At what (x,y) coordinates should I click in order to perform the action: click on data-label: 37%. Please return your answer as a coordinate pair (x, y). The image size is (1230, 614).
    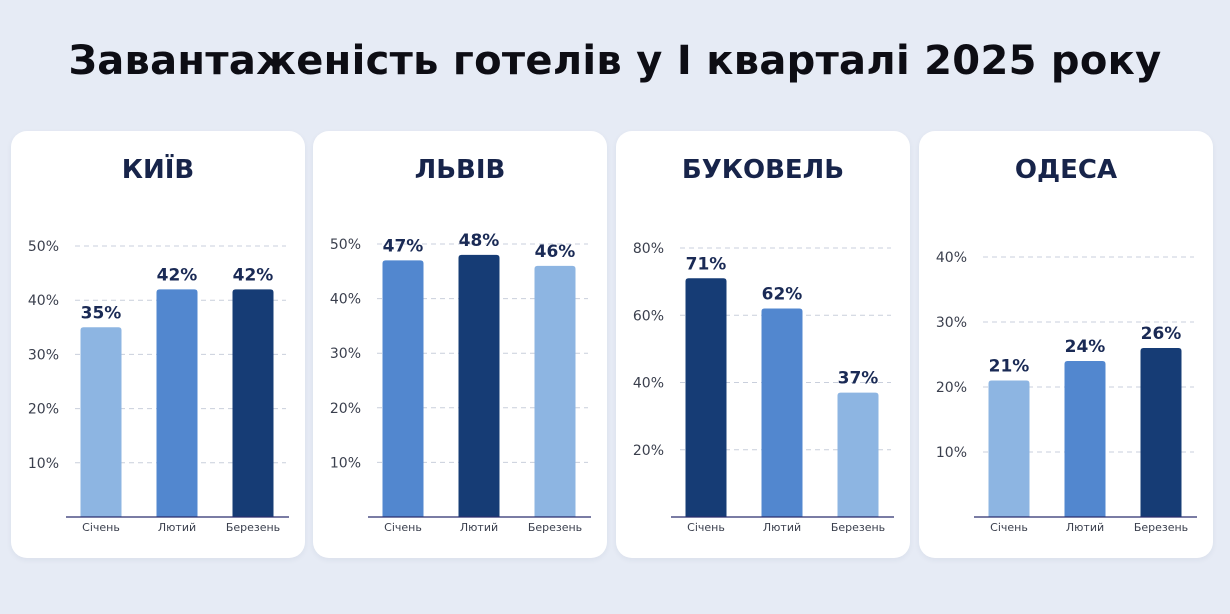
    Looking at the image, I should click on (858, 379).